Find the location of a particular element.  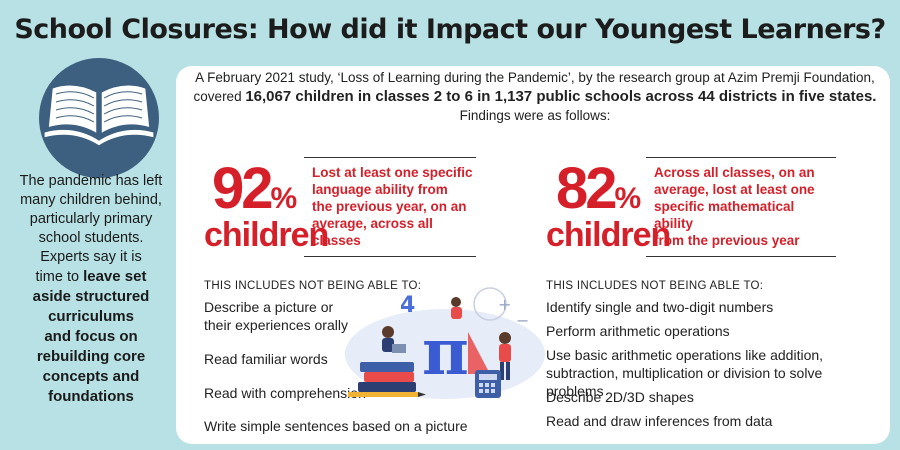

list-item: Read with comprehension is located at coordinates (285, 393).